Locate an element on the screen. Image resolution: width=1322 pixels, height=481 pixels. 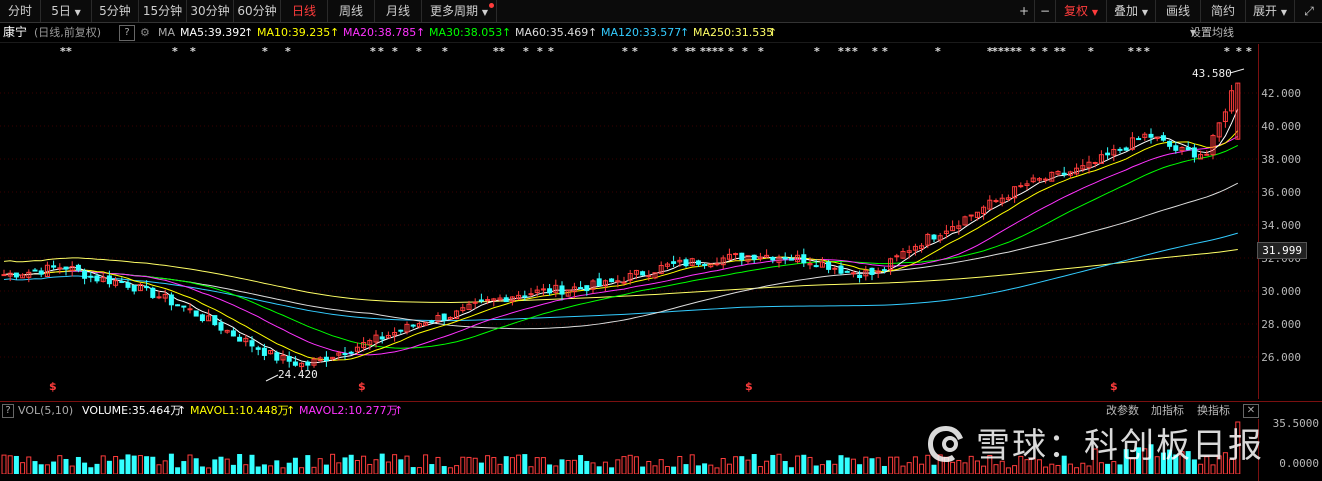
tab-daily: 日线 is located at coordinates (304, 11).